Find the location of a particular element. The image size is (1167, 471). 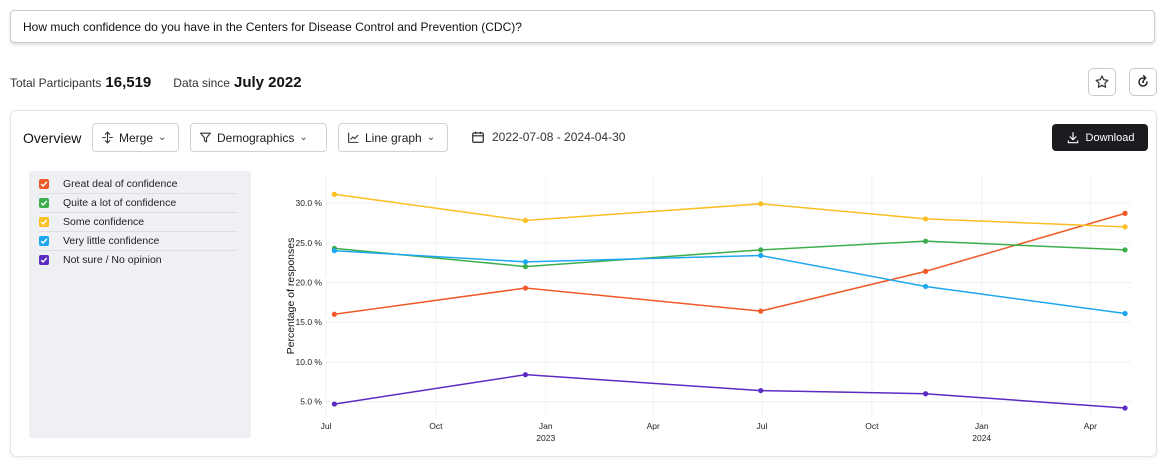

merge-label: Merge is located at coordinates (136, 137).